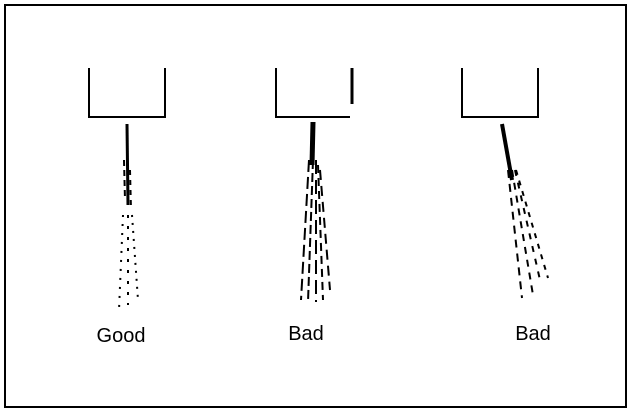  What do you see at coordinates (121, 336) in the screenshot?
I see `label-good: Good` at bounding box center [121, 336].